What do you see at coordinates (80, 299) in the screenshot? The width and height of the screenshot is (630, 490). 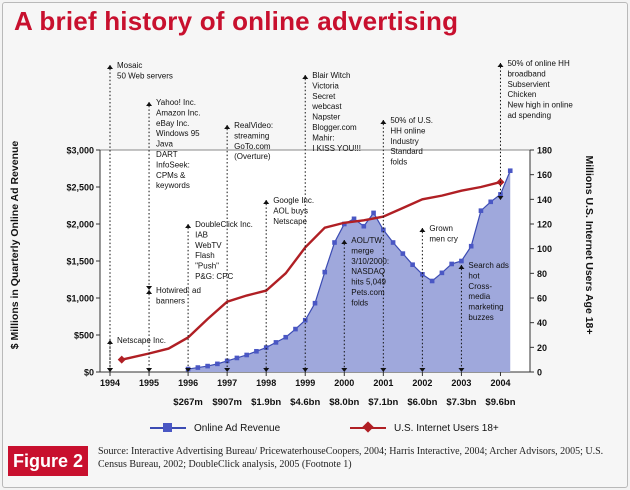 I see `y-left-tick-label: $1,000` at bounding box center [80, 299].